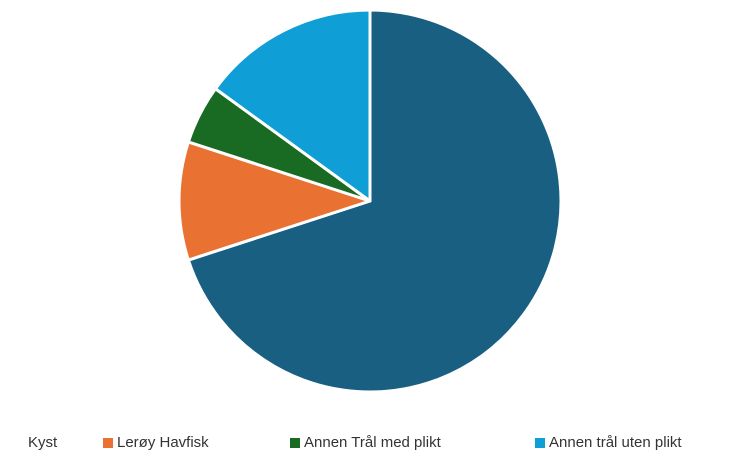 The image size is (753, 459). Describe the element at coordinates (373, 442) in the screenshot. I see `legend-label: Annen Trål med plikt` at that location.